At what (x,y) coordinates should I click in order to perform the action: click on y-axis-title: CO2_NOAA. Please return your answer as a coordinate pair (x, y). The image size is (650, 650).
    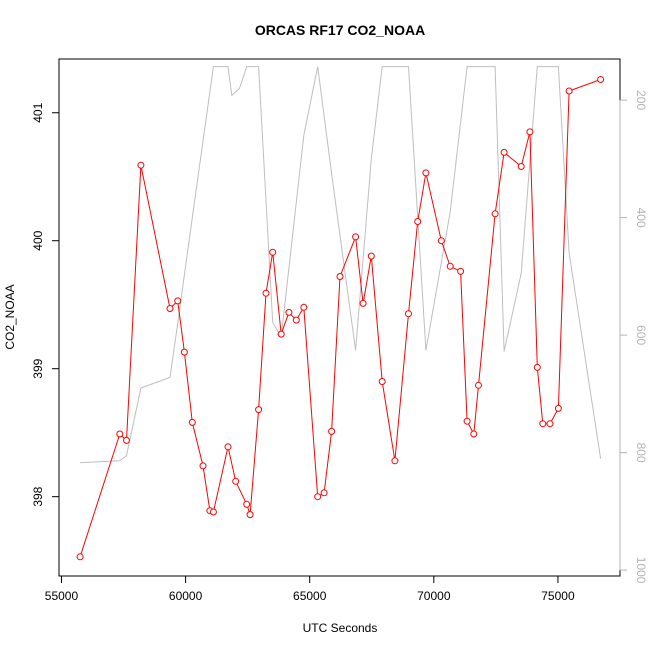
    Looking at the image, I should click on (10, 316).